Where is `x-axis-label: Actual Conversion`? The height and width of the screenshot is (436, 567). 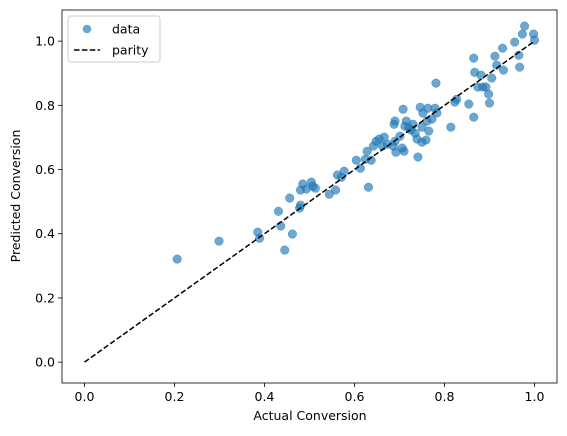
x-axis-label: Actual Conversion is located at coordinates (309, 415).